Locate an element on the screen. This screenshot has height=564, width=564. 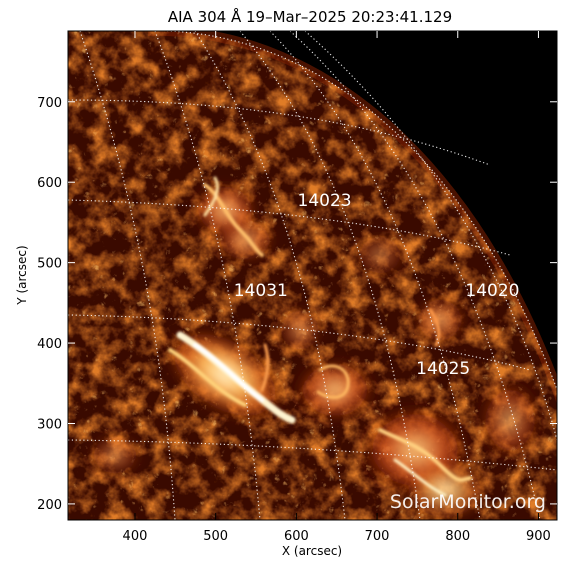
y-tick-label: 400 is located at coordinates (49, 344).